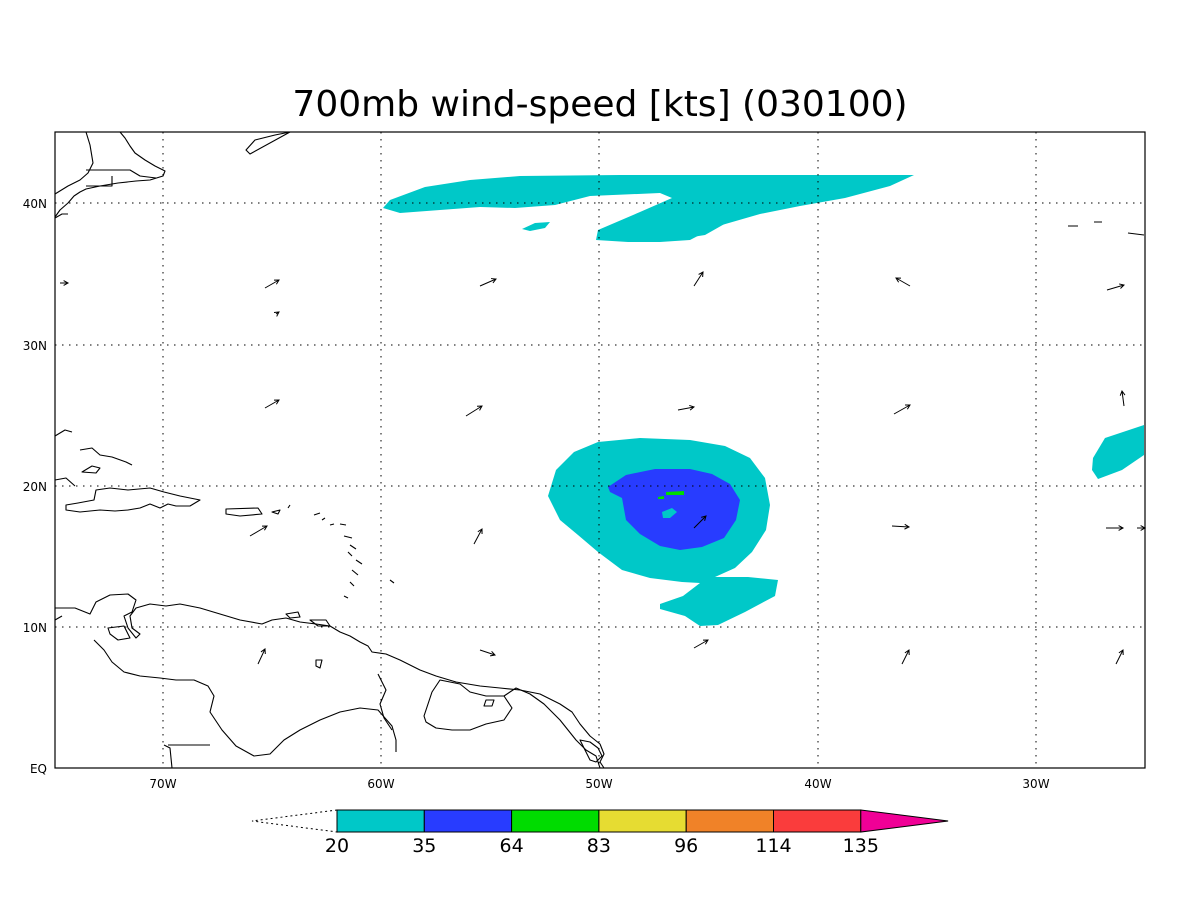 The width and height of the screenshot is (1200, 900). What do you see at coordinates (38, 769) in the screenshot?
I see `y-tick-label: EQ` at bounding box center [38, 769].